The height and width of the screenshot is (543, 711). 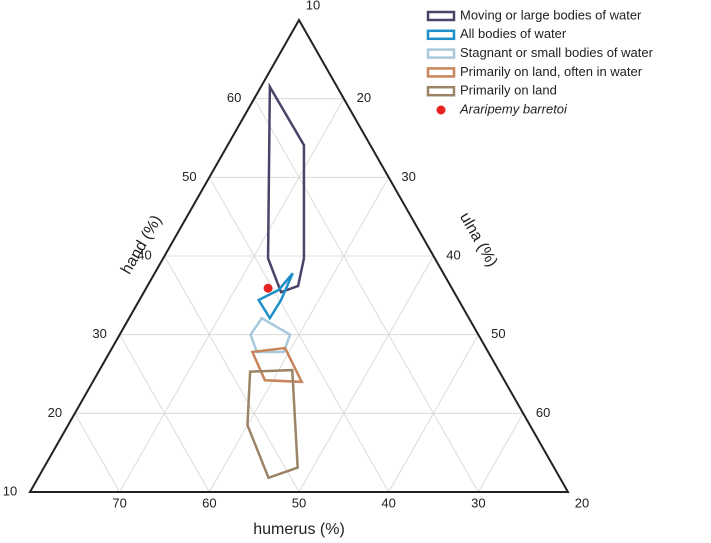 I want to click on ulna-tick-label: 30, so click(x=408, y=176).